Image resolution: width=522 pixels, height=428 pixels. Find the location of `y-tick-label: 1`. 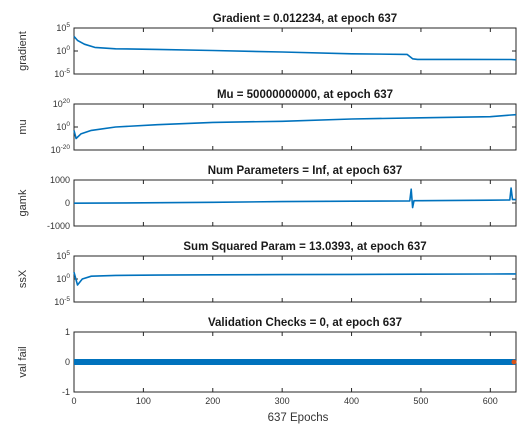

y-tick-label: 1 is located at coordinates (67, 332).